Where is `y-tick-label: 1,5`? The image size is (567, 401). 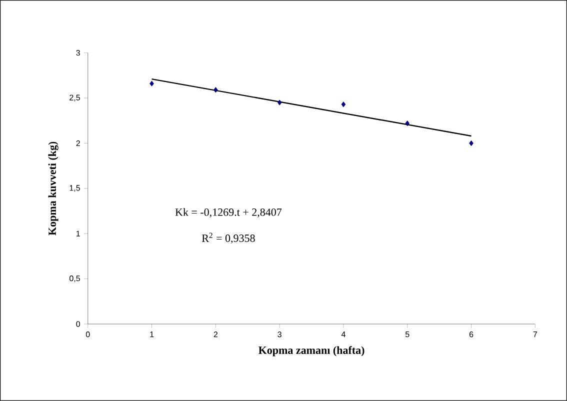
y-tick-label: 1,5 is located at coordinates (75, 188).